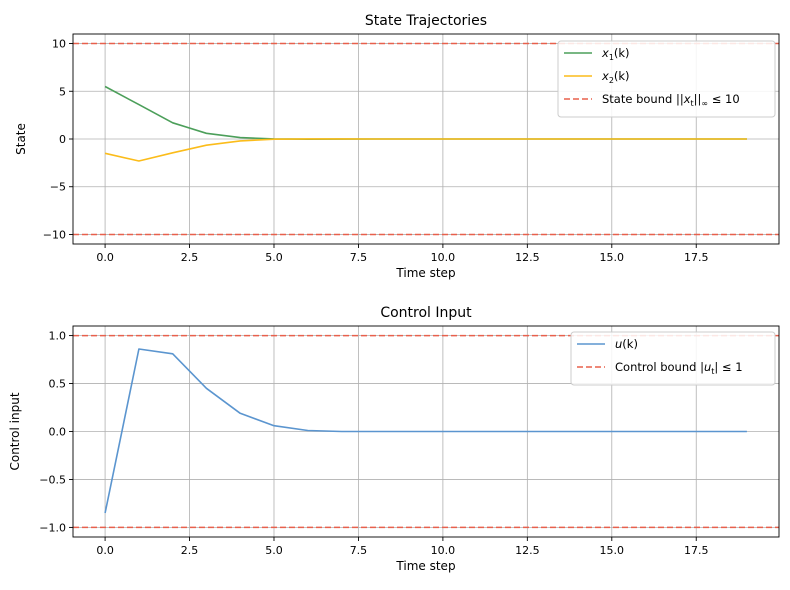 The width and height of the screenshot is (790, 590). I want to click on chart-title: State Trajectories, so click(426, 21).